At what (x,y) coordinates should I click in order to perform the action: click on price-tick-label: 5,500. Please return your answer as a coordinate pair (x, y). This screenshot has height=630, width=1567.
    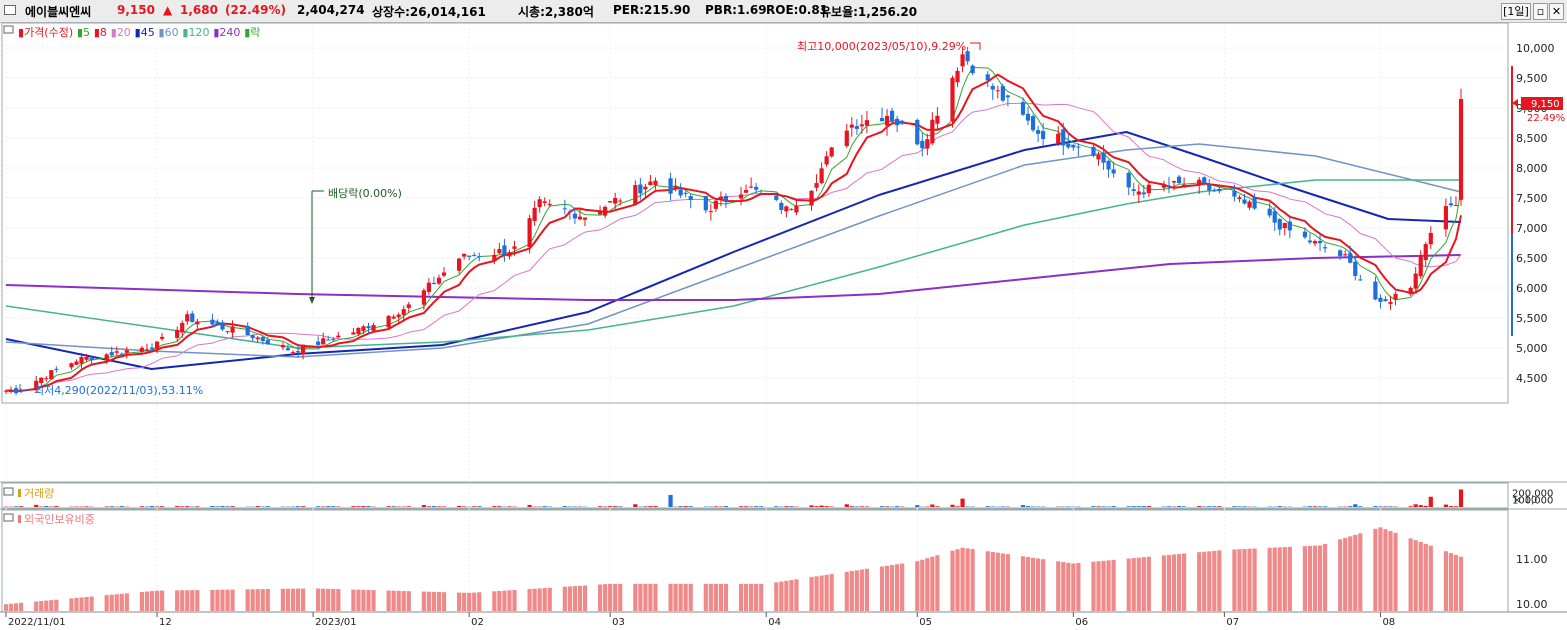
    Looking at the image, I should click on (1532, 318).